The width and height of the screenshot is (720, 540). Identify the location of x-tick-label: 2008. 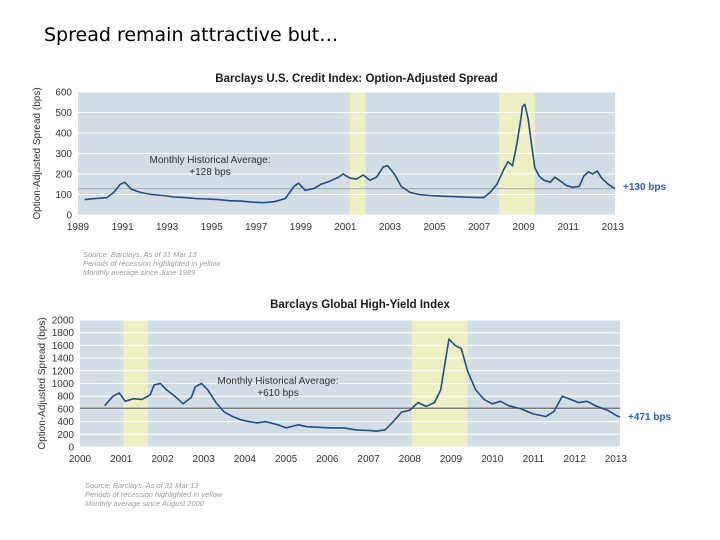
(410, 459).